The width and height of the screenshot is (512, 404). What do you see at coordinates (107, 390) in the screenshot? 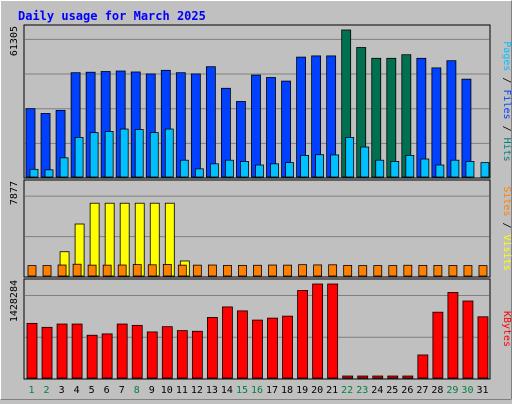
I see `day-label-6: 6` at bounding box center [107, 390].